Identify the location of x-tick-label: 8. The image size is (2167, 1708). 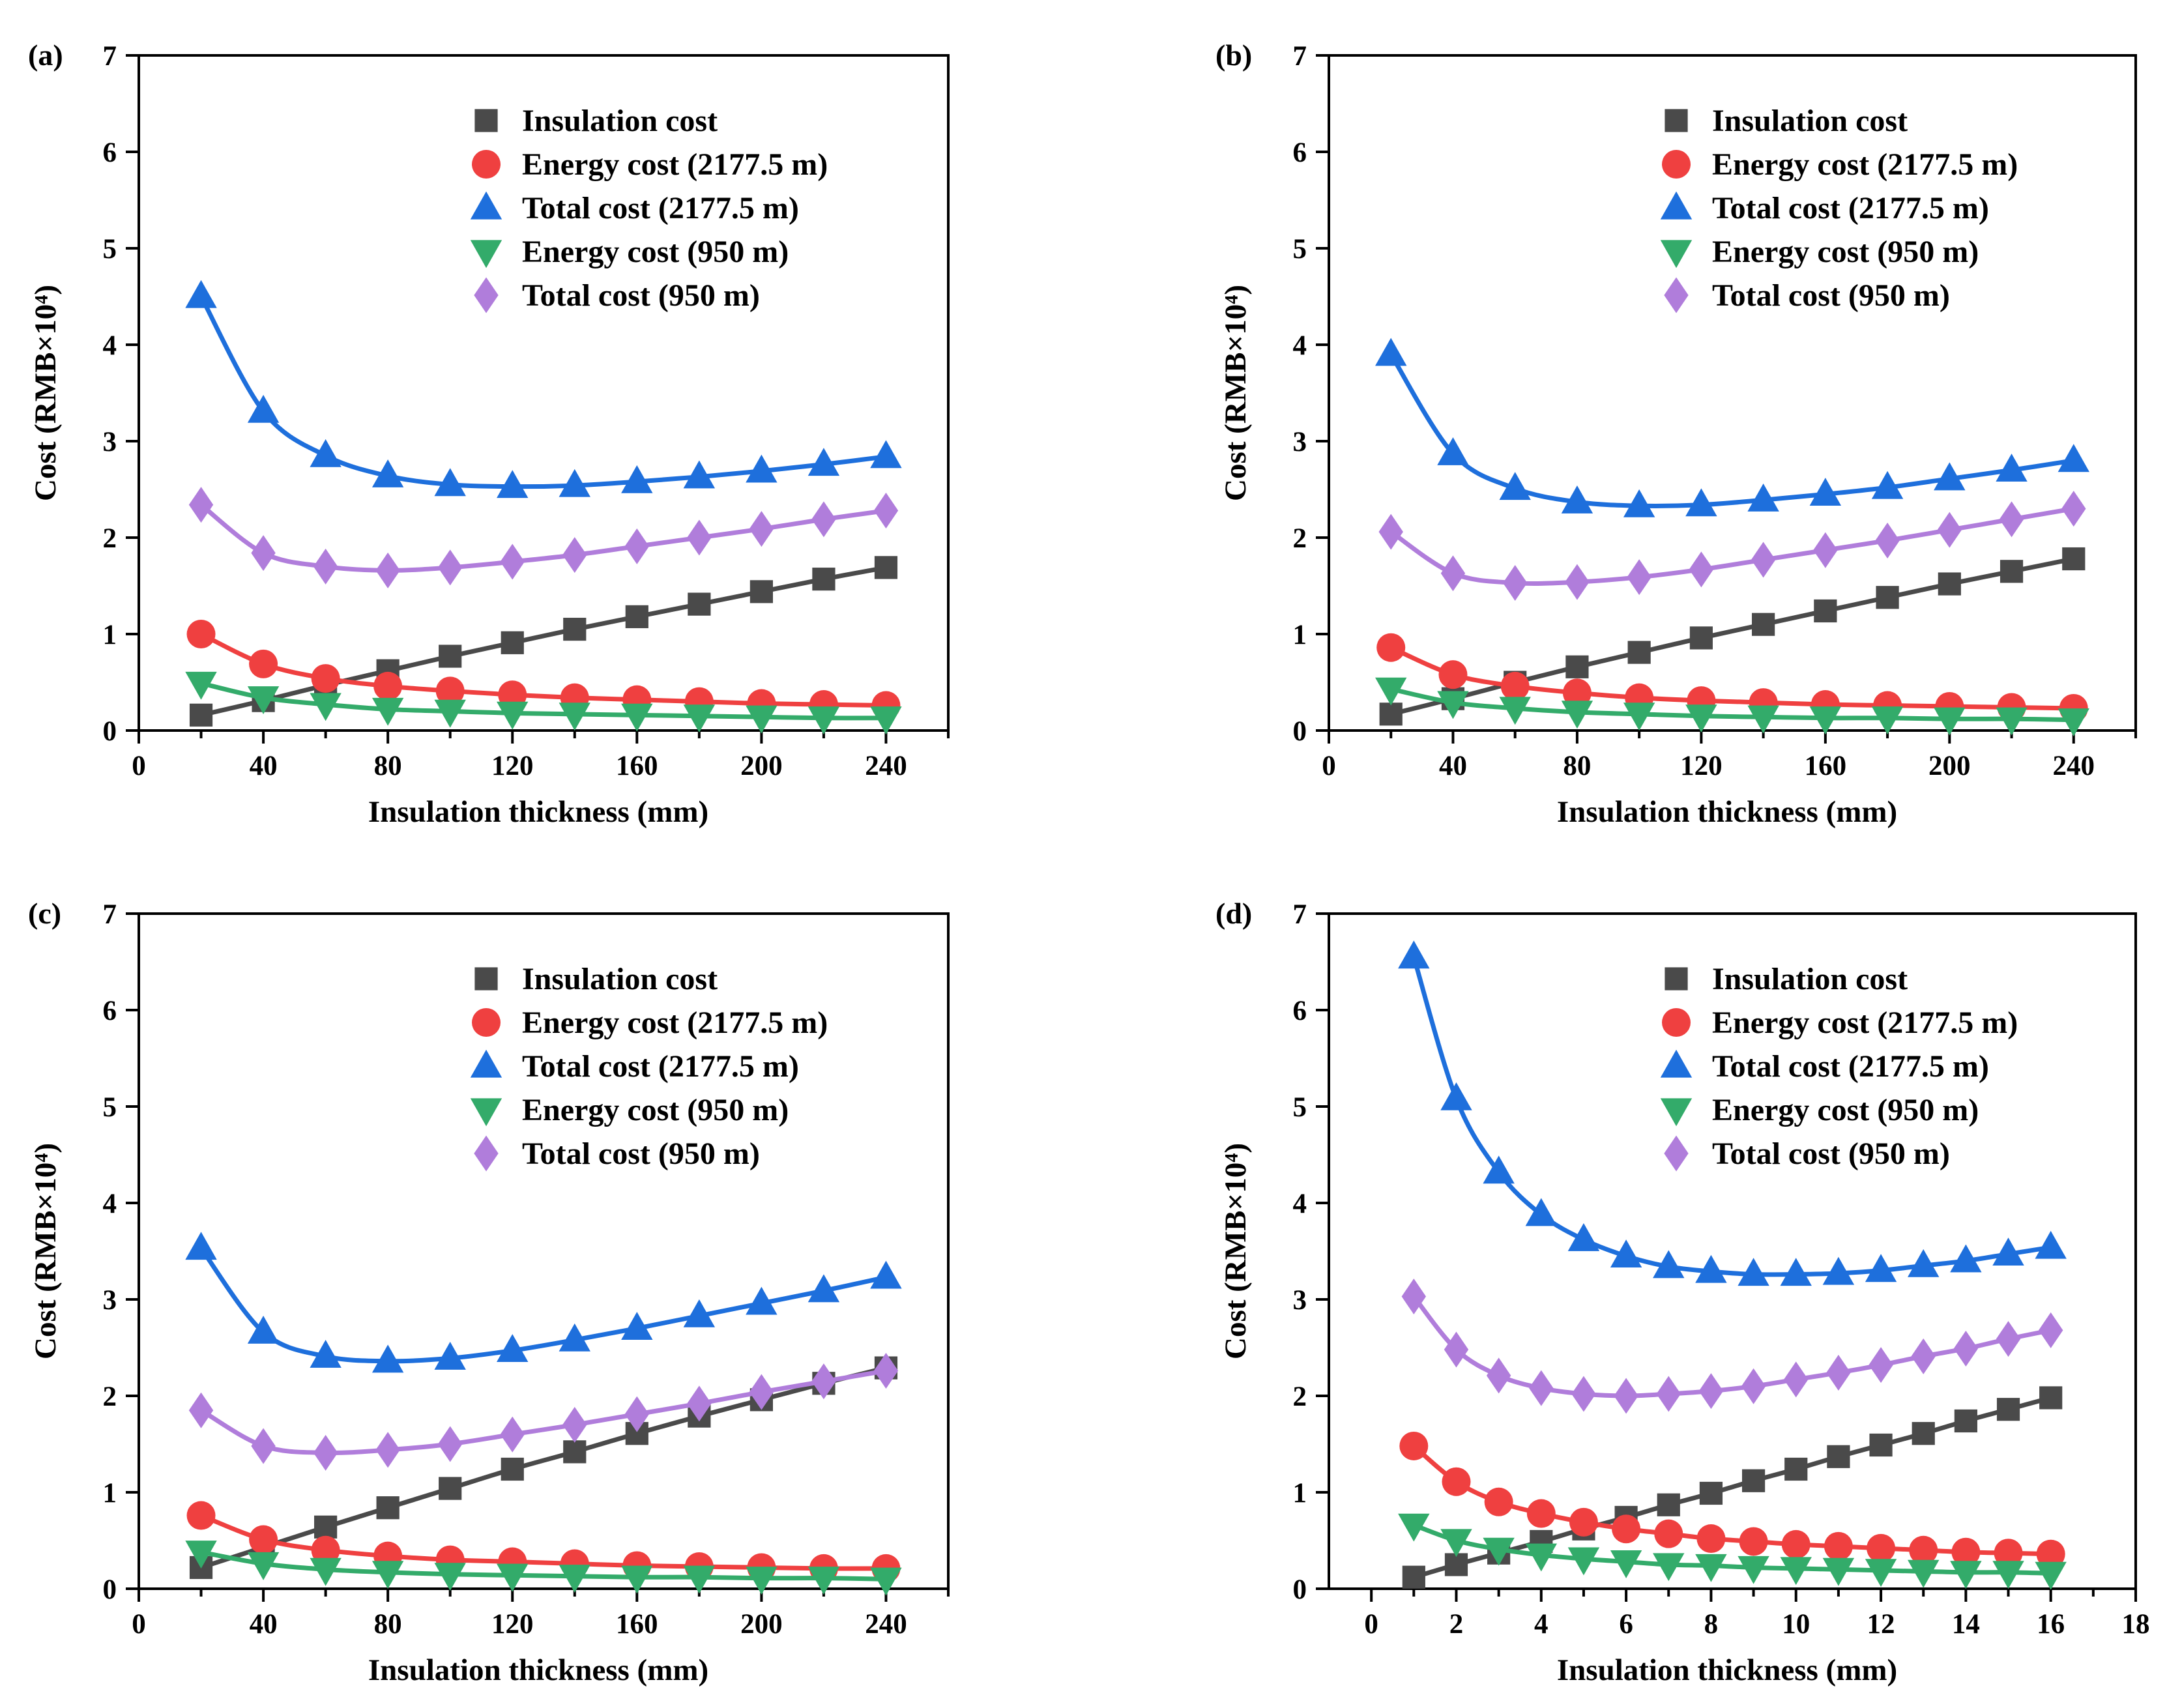
(1712, 1624).